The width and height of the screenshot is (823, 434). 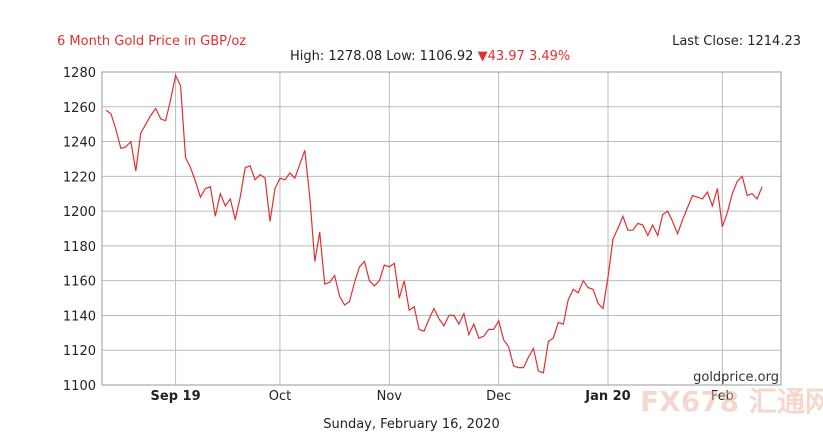 I want to click on x-tick-label: Dec, so click(x=498, y=396).